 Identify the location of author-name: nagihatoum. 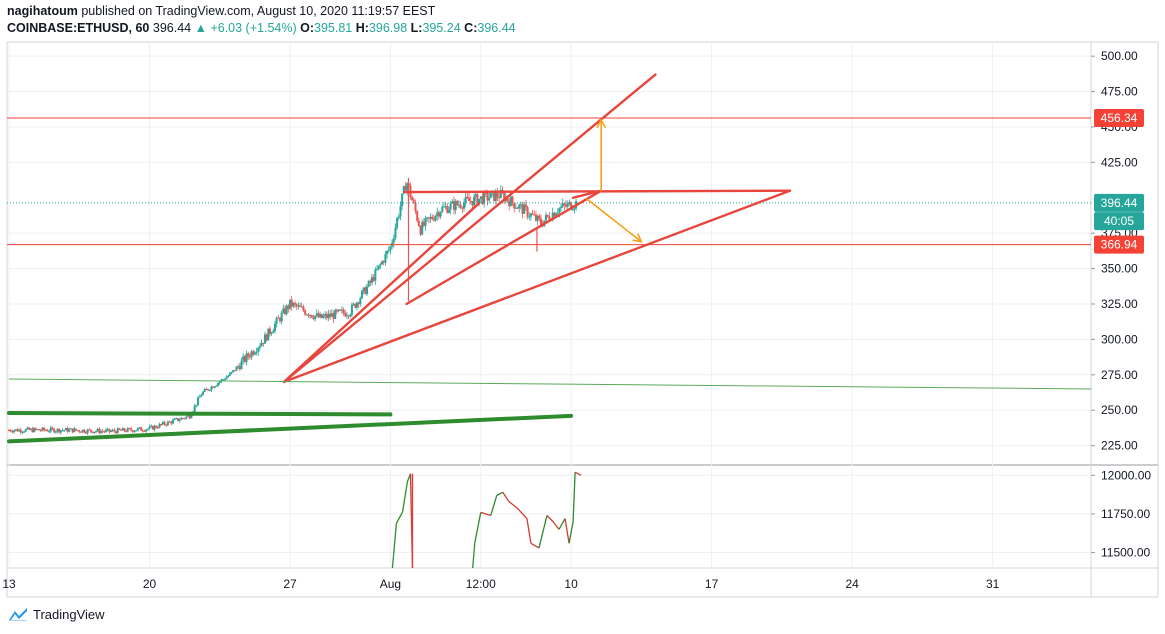
(42, 11).